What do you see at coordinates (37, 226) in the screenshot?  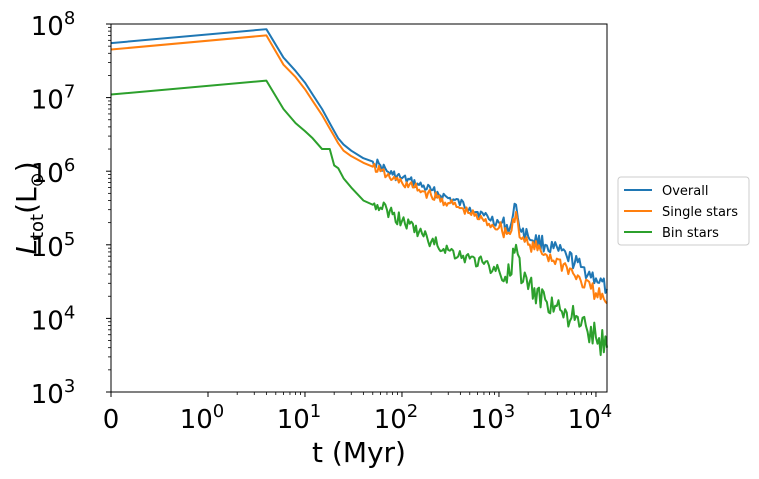 I see `y-label-sub: tot` at bounding box center [37, 226].